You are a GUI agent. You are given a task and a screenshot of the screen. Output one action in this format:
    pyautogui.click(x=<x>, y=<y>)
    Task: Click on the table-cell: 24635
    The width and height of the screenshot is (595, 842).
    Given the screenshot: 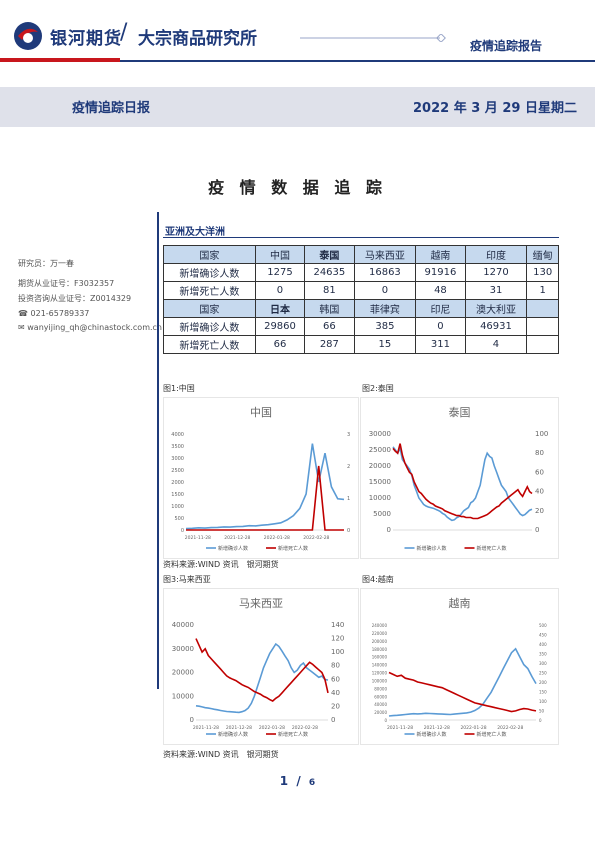 What is the action you would take?
    pyautogui.click(x=329, y=272)
    